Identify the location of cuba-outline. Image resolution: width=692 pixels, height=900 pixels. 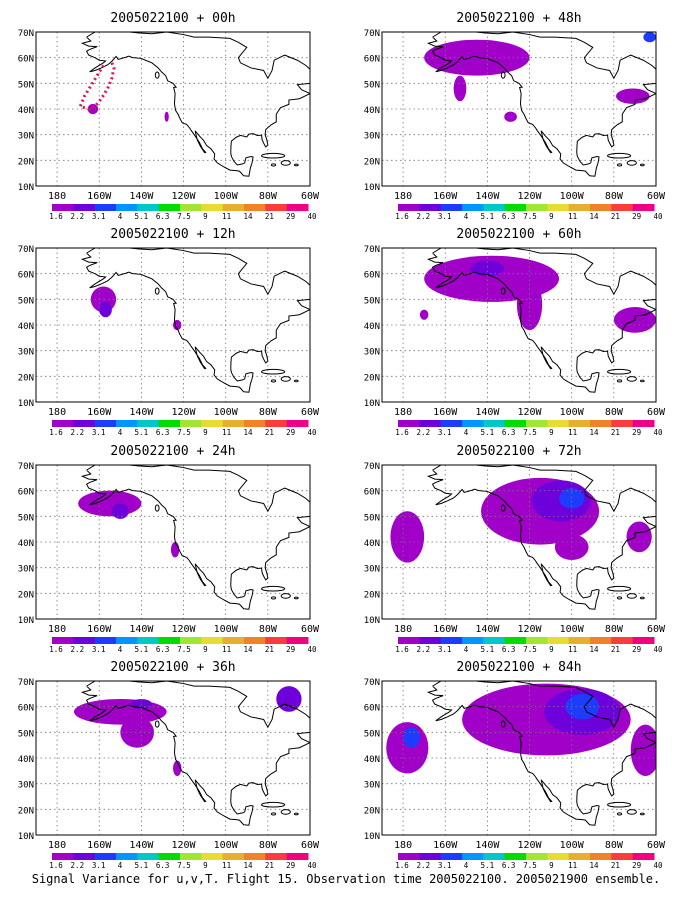
(273, 588).